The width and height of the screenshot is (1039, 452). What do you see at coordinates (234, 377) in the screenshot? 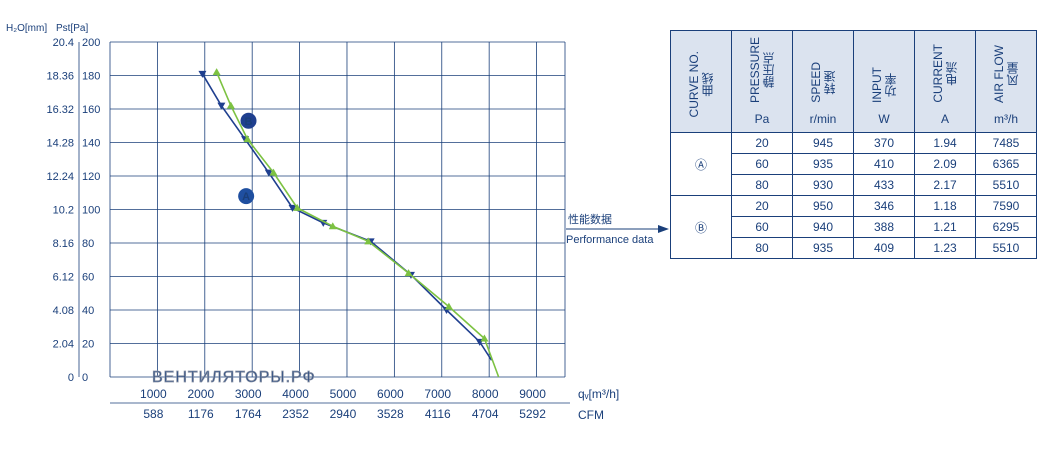
I see `watermark: ВЕНТИЛЯТОРЫ.РФ` at bounding box center [234, 377].